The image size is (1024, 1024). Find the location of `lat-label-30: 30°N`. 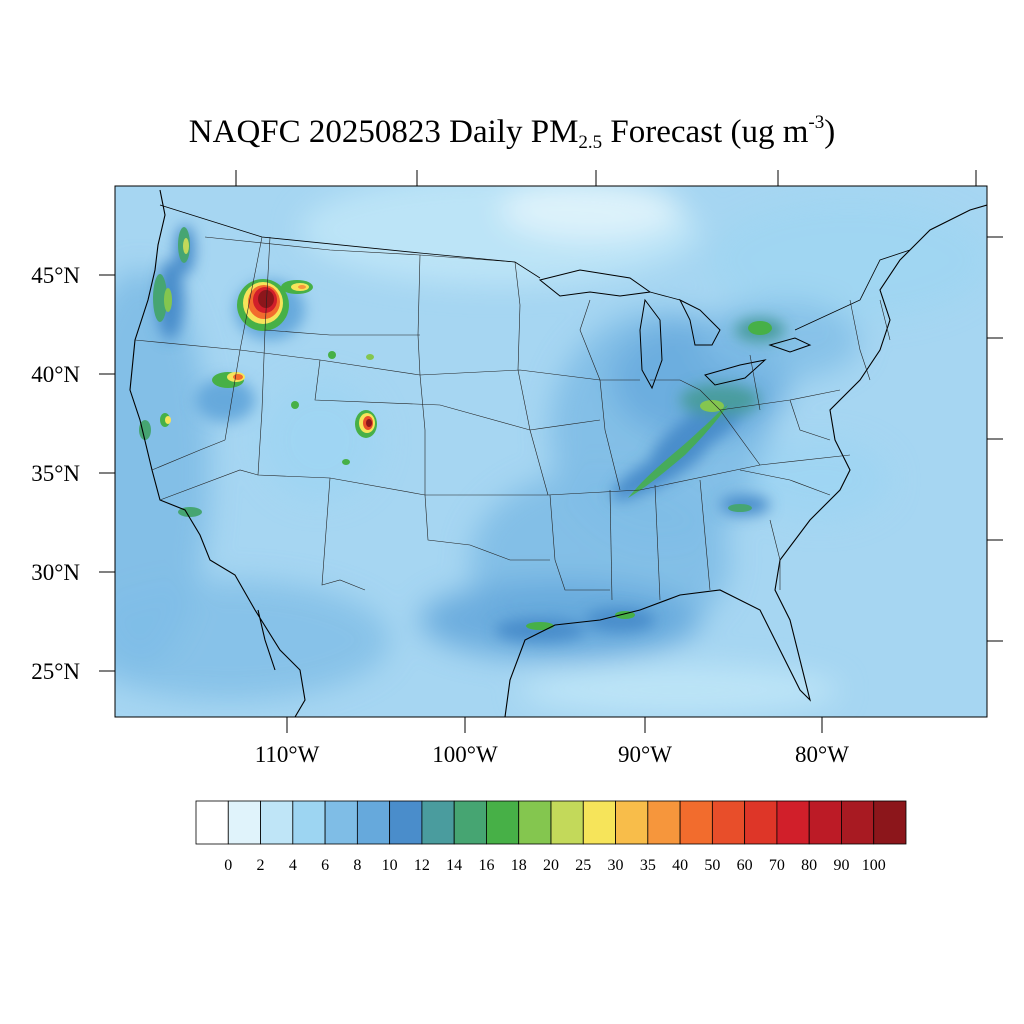

lat-label-30: 30°N is located at coordinates (55, 572).